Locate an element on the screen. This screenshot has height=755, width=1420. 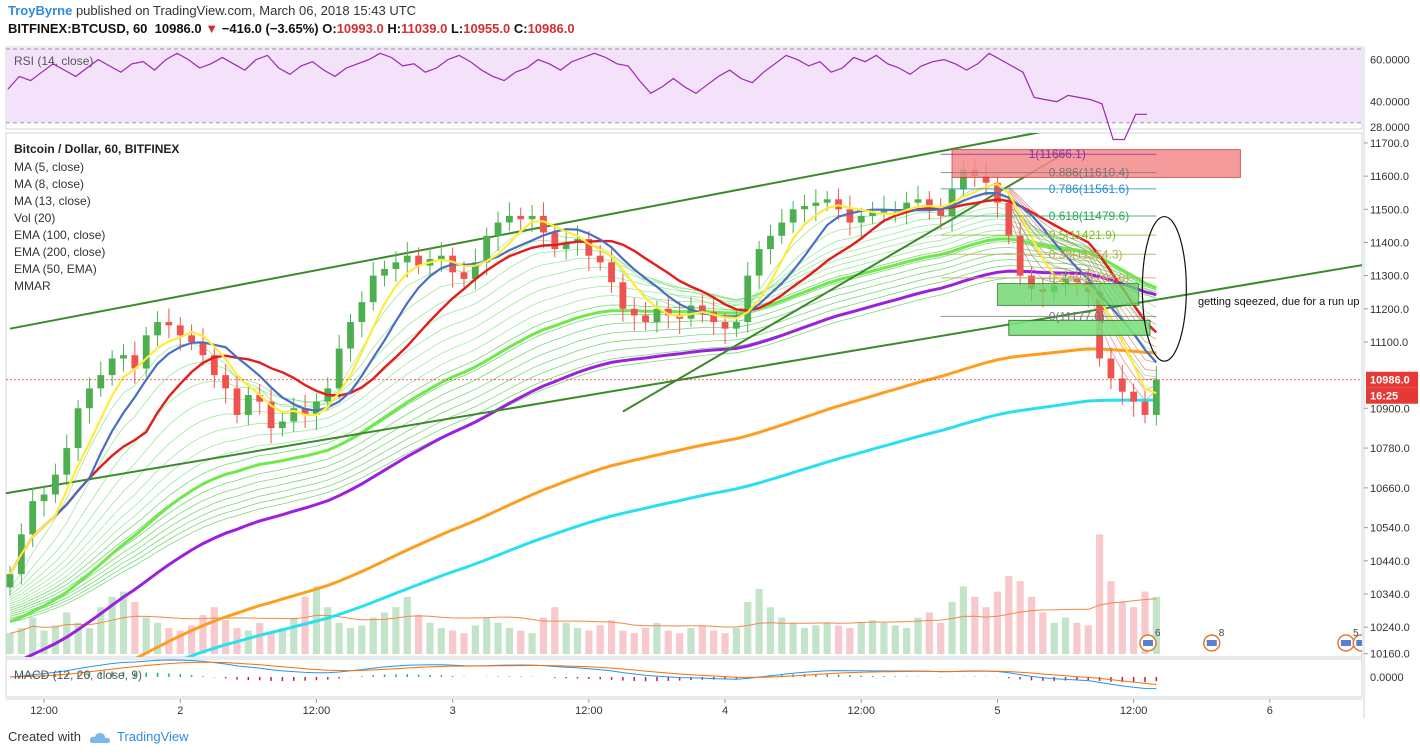
fib-level-label: 0(11177.0) is located at coordinates (1077, 316).